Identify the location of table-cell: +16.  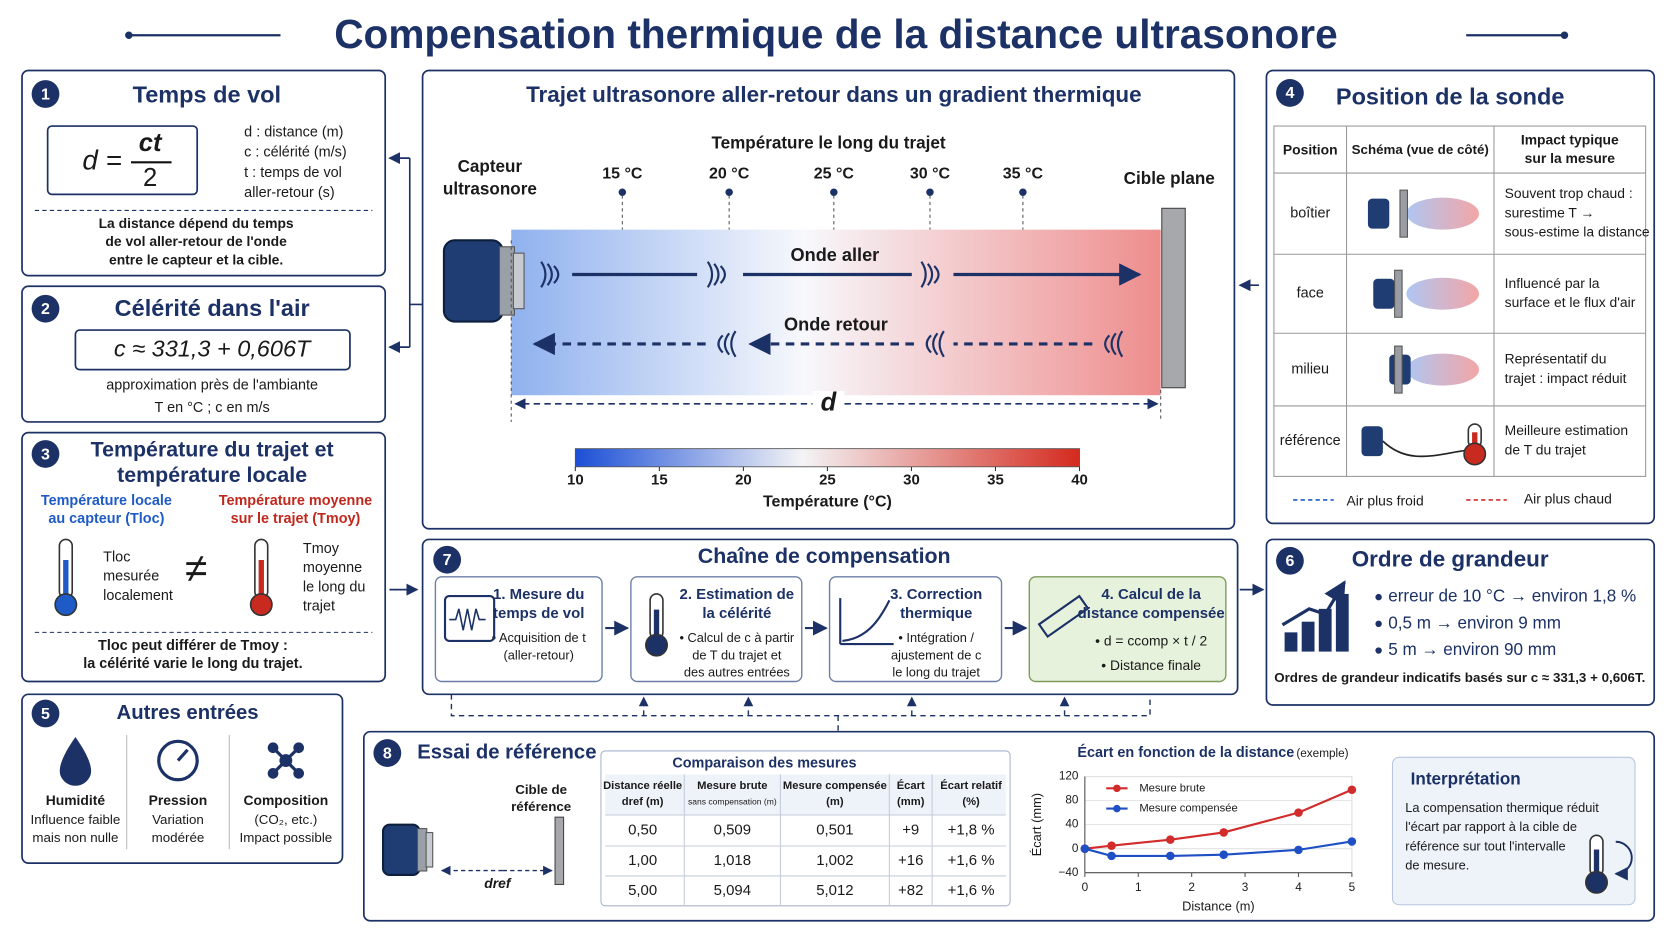
(910, 860).